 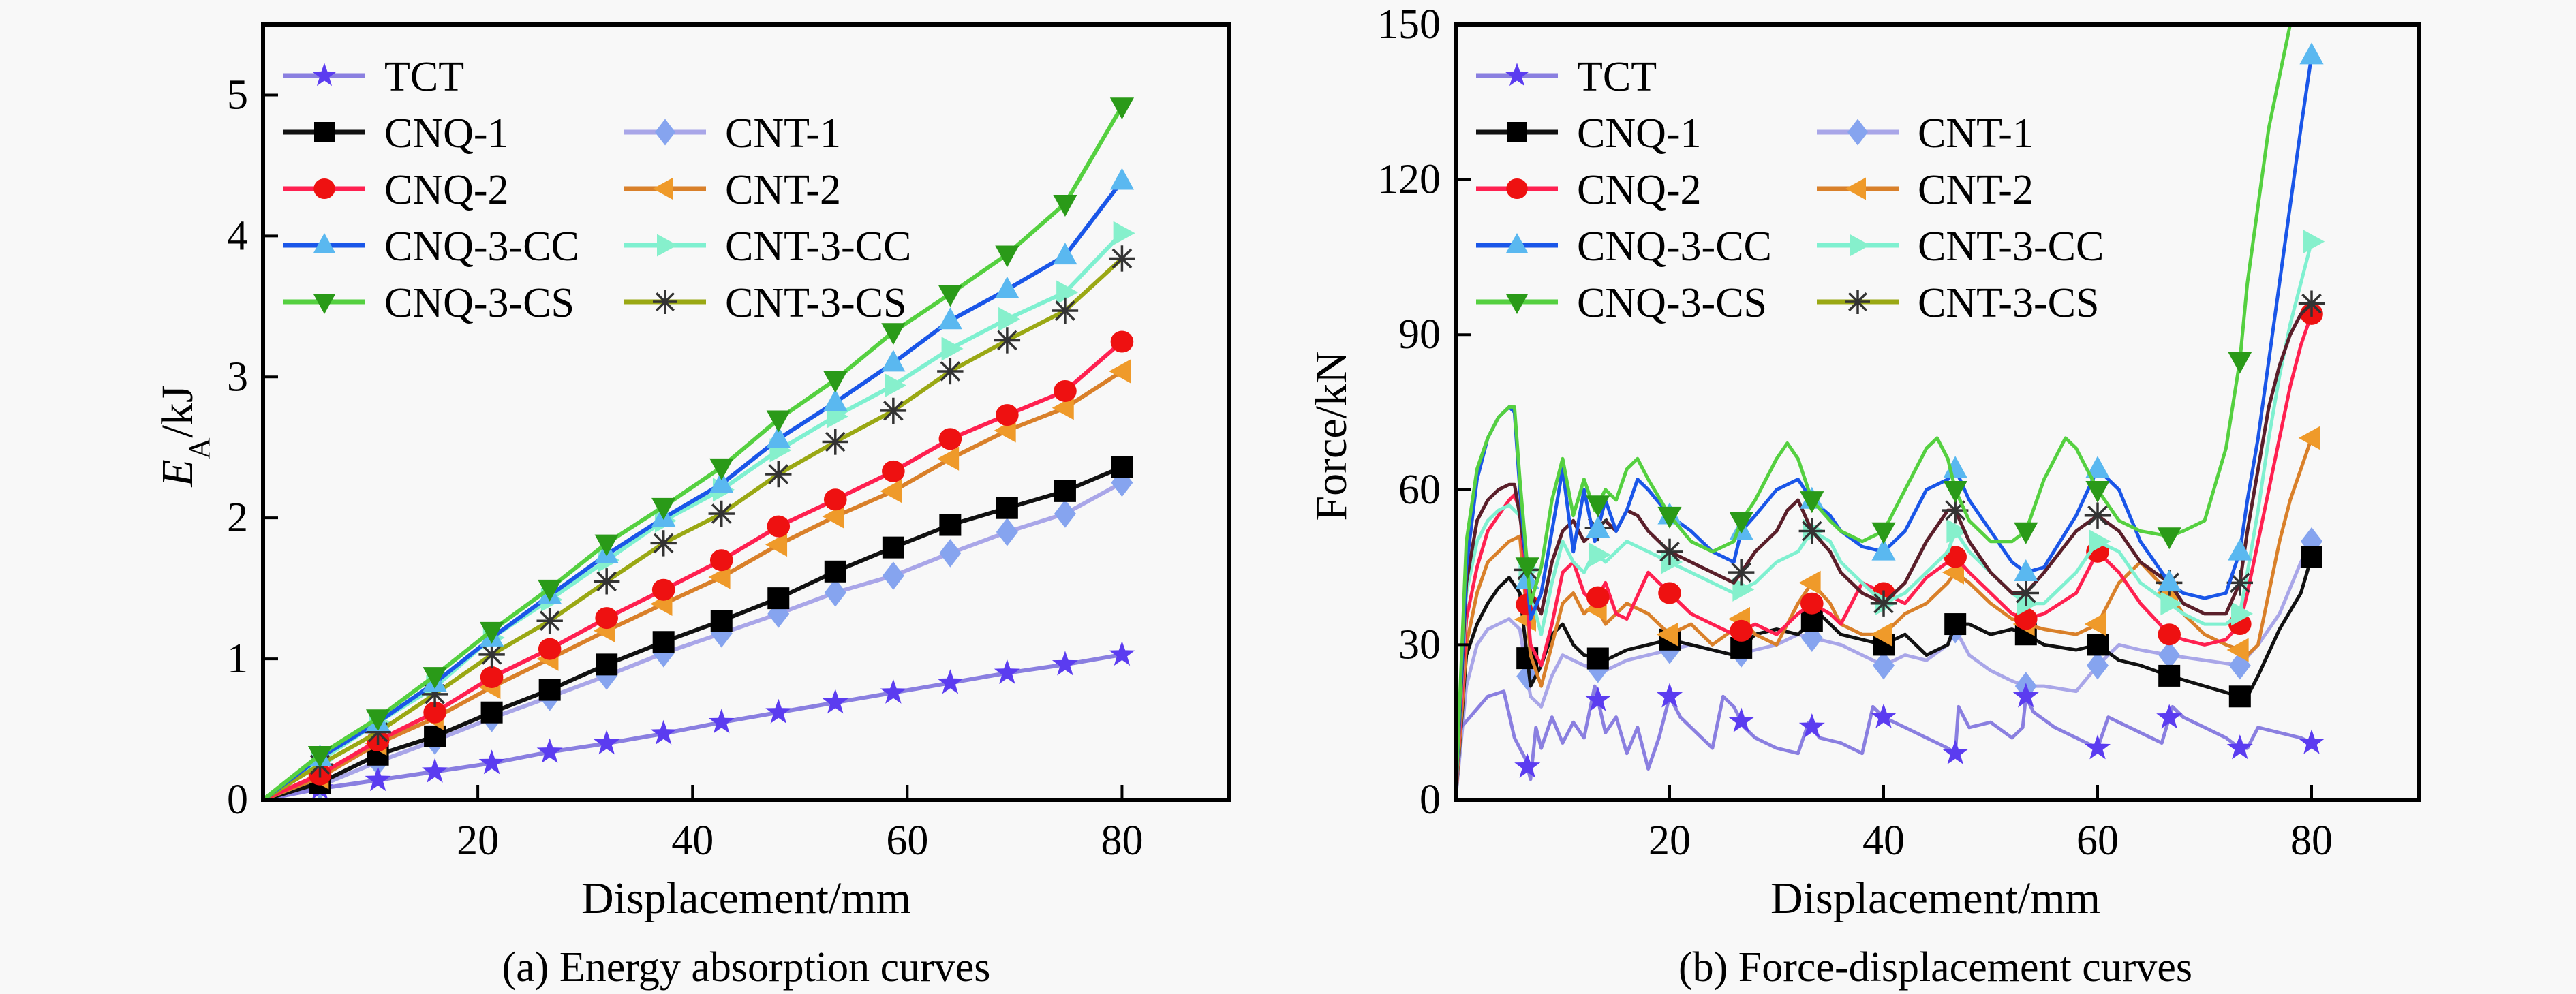 I want to click on y-tick-label: 30, so click(x=1420, y=644).